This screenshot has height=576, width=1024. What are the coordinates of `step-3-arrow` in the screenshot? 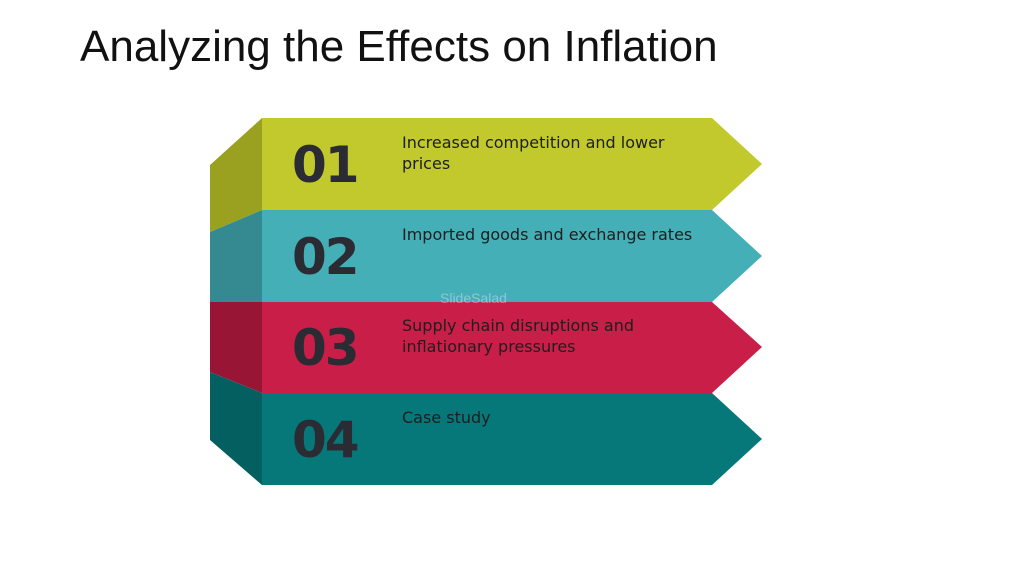 It's located at (512, 347).